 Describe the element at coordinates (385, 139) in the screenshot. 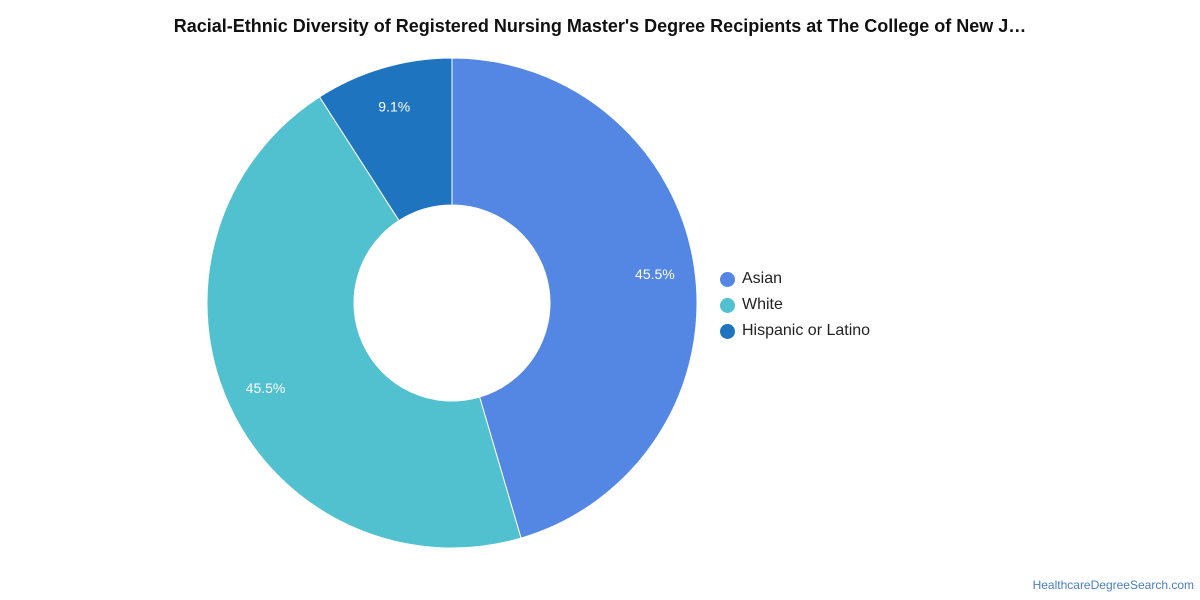

I see `slice-hispanic-or-latino` at that location.